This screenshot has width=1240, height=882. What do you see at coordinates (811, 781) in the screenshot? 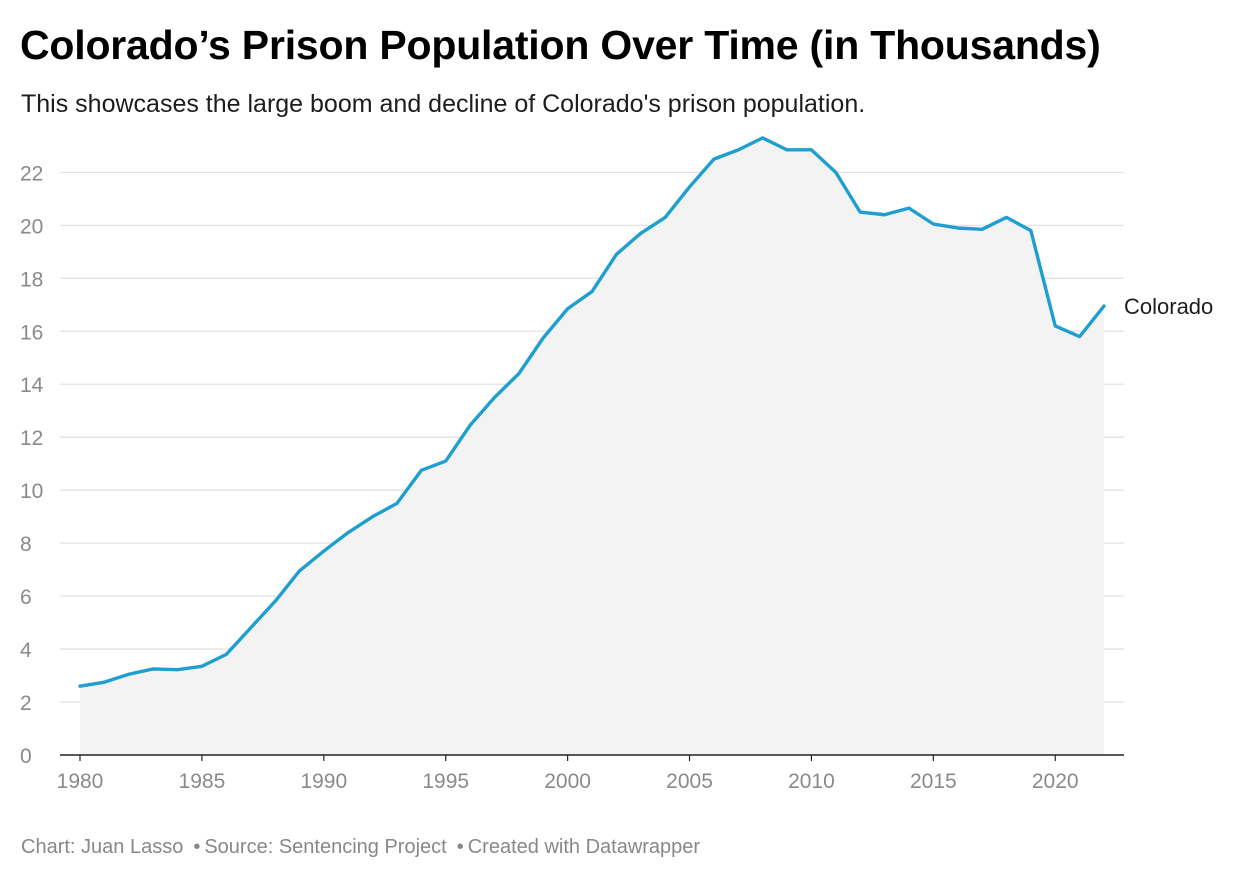
I see `x-tick-label: 2010` at bounding box center [811, 781].